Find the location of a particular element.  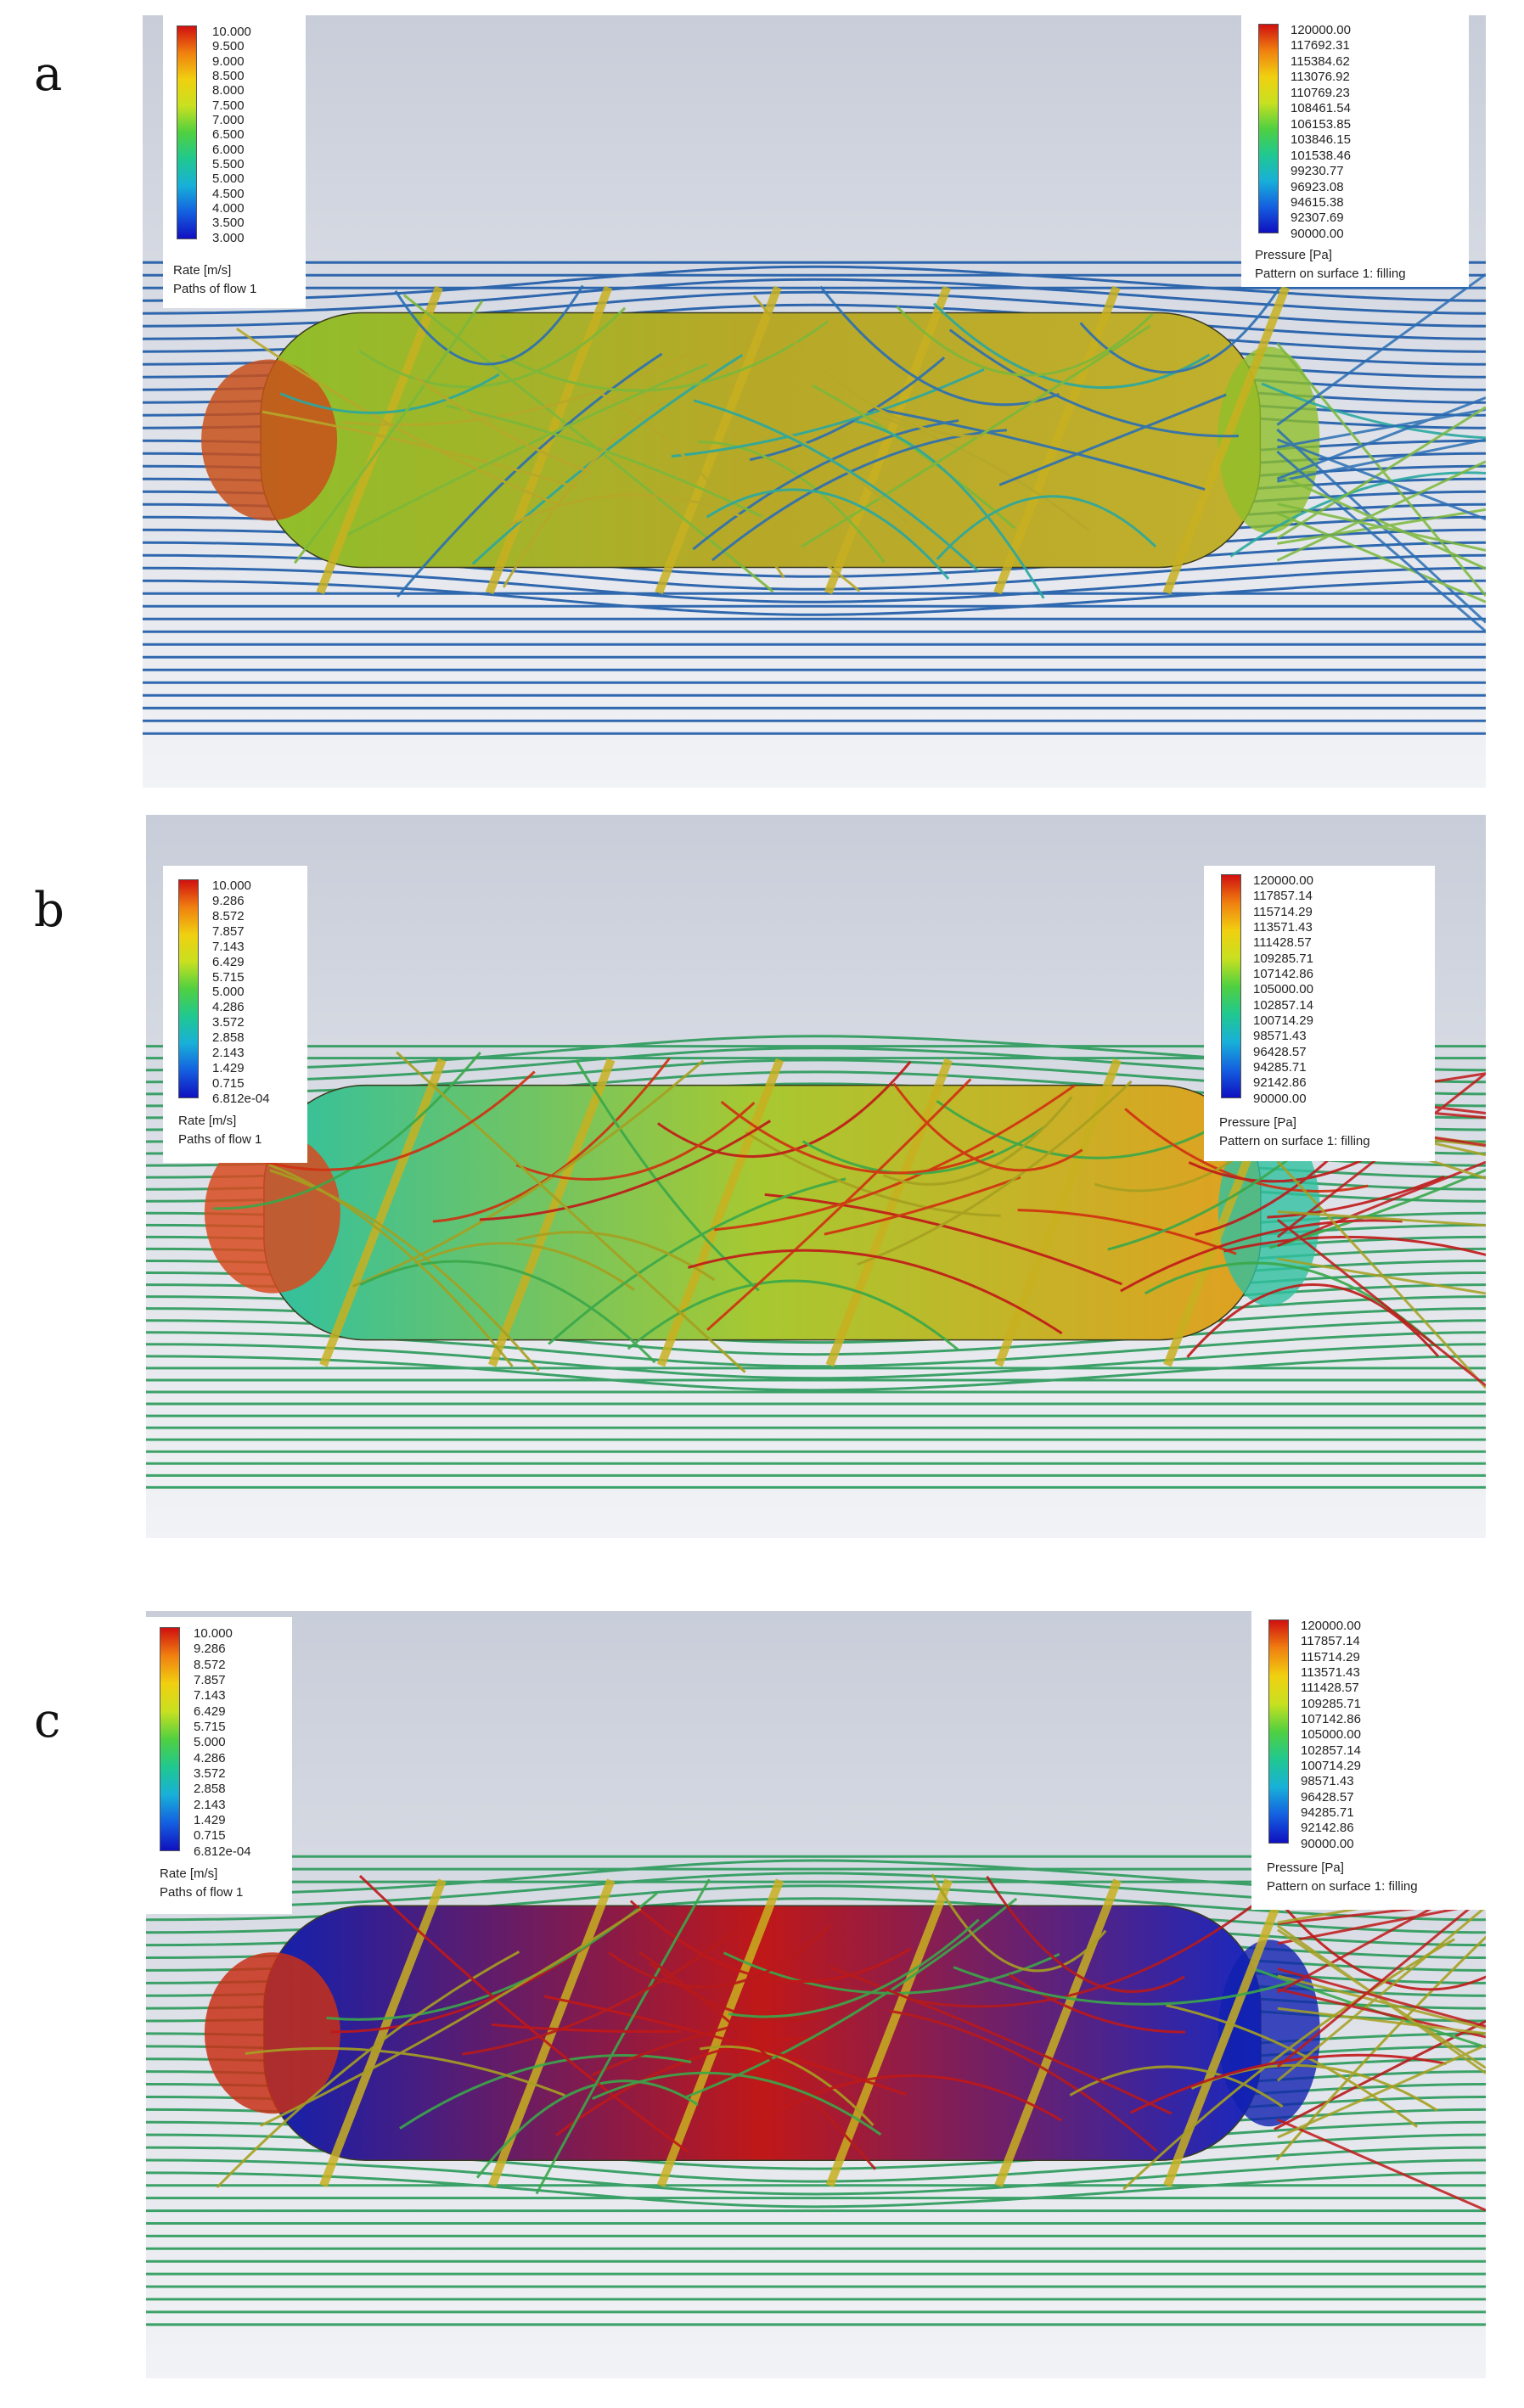

legend-tick-label: 4.500 is located at coordinates (228, 193).